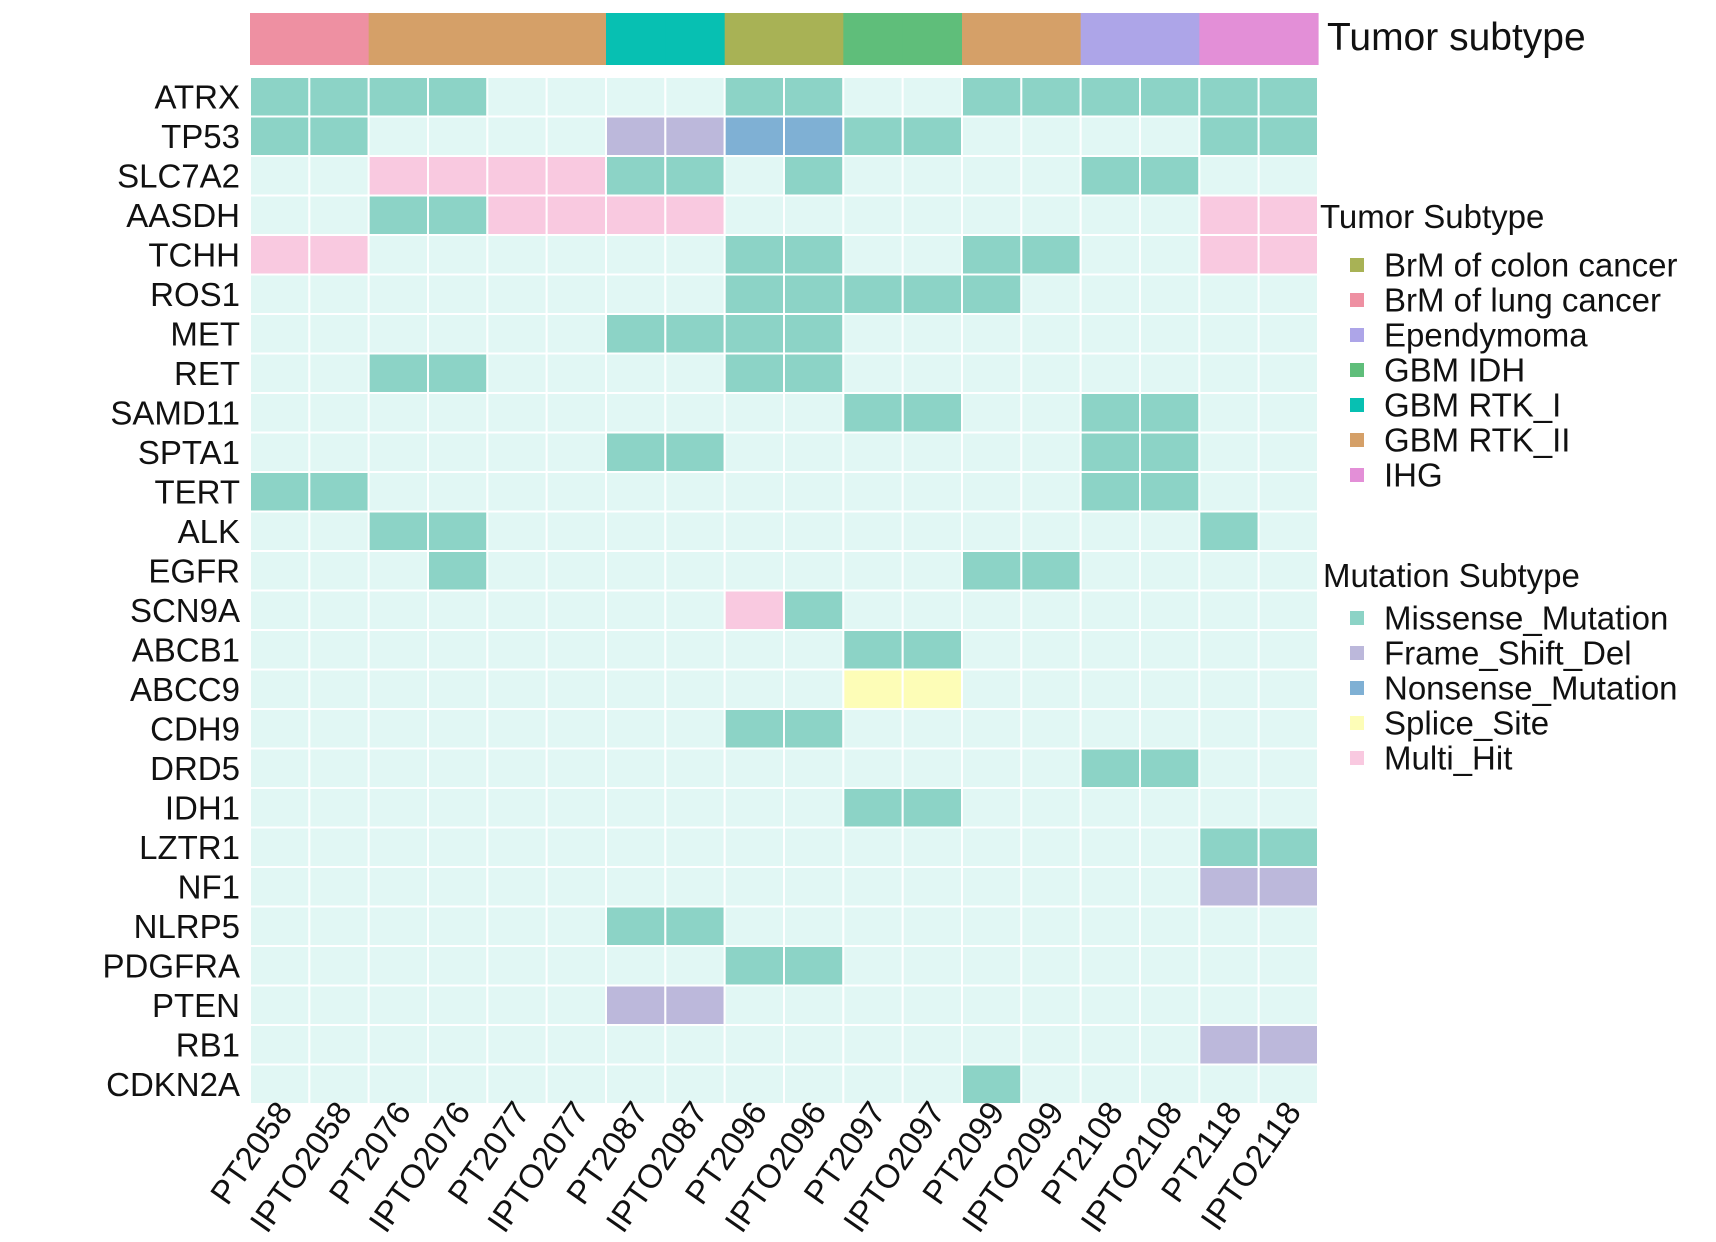 The image size is (1716, 1242). Describe the element at coordinates (1229, 966) in the screenshot. I see `cell-PDGFRA-PT2118` at that location.